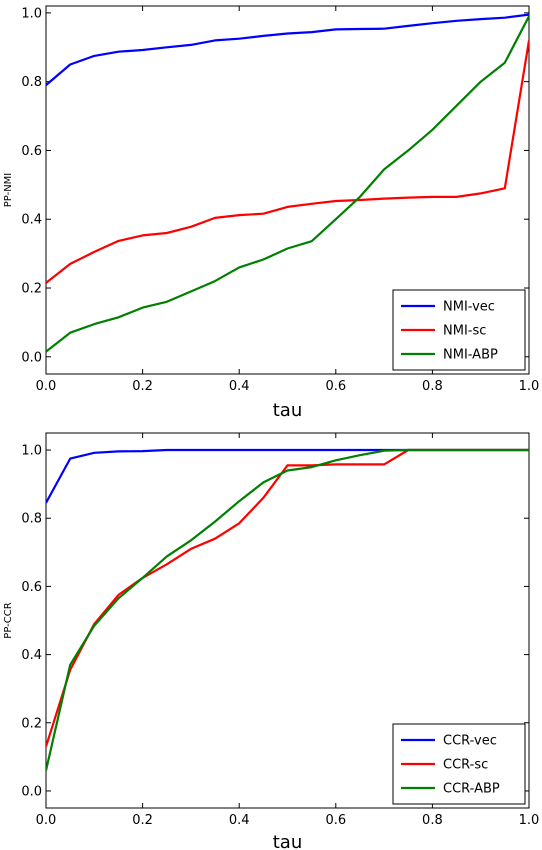  What do you see at coordinates (464, 331) in the screenshot?
I see `legend-label: NMI-sc` at bounding box center [464, 331].